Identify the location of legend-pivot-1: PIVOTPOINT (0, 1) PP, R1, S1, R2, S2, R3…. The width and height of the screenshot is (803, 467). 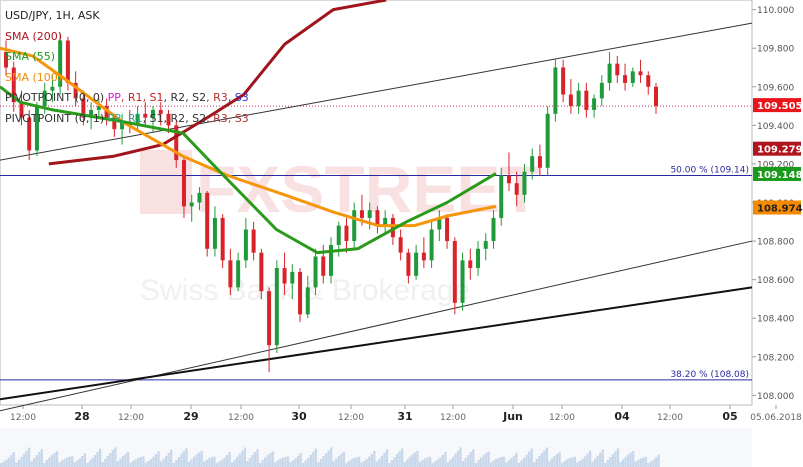
(127, 119).